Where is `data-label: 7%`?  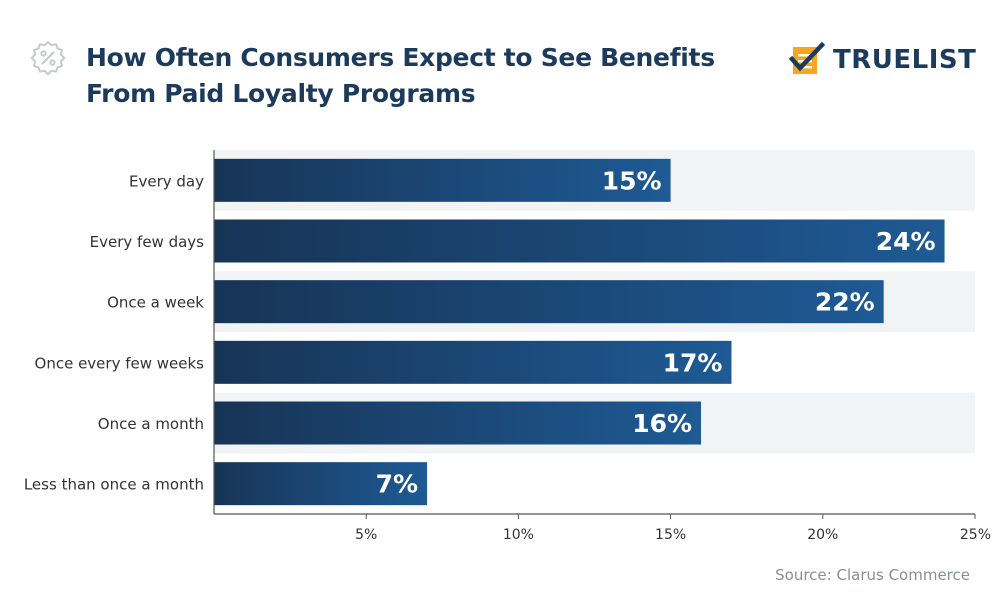 data-label: 7% is located at coordinates (397, 484).